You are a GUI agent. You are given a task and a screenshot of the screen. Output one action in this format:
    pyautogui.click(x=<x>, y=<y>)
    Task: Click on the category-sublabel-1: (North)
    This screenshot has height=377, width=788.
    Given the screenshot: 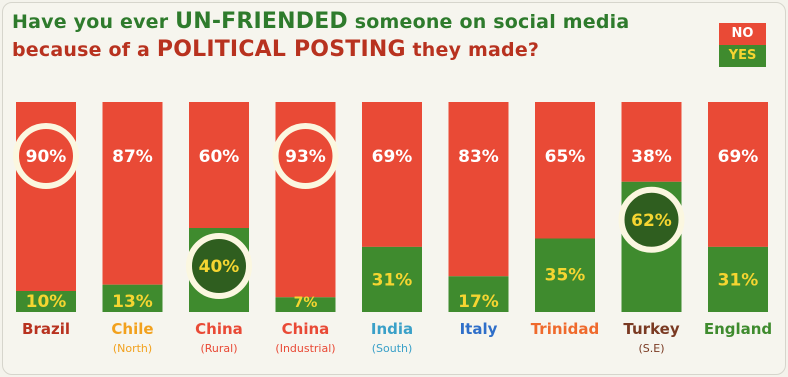 What is the action you would take?
    pyautogui.click(x=132, y=348)
    